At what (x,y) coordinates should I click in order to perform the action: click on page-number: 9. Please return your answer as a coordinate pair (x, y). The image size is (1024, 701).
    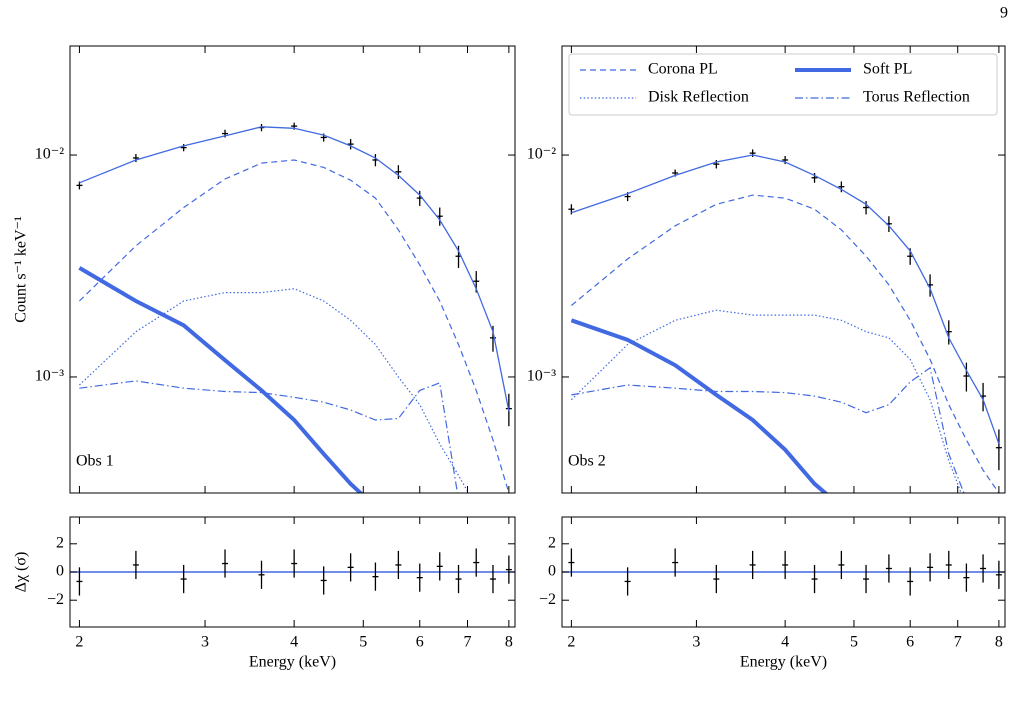
    Looking at the image, I should click on (1004, 13).